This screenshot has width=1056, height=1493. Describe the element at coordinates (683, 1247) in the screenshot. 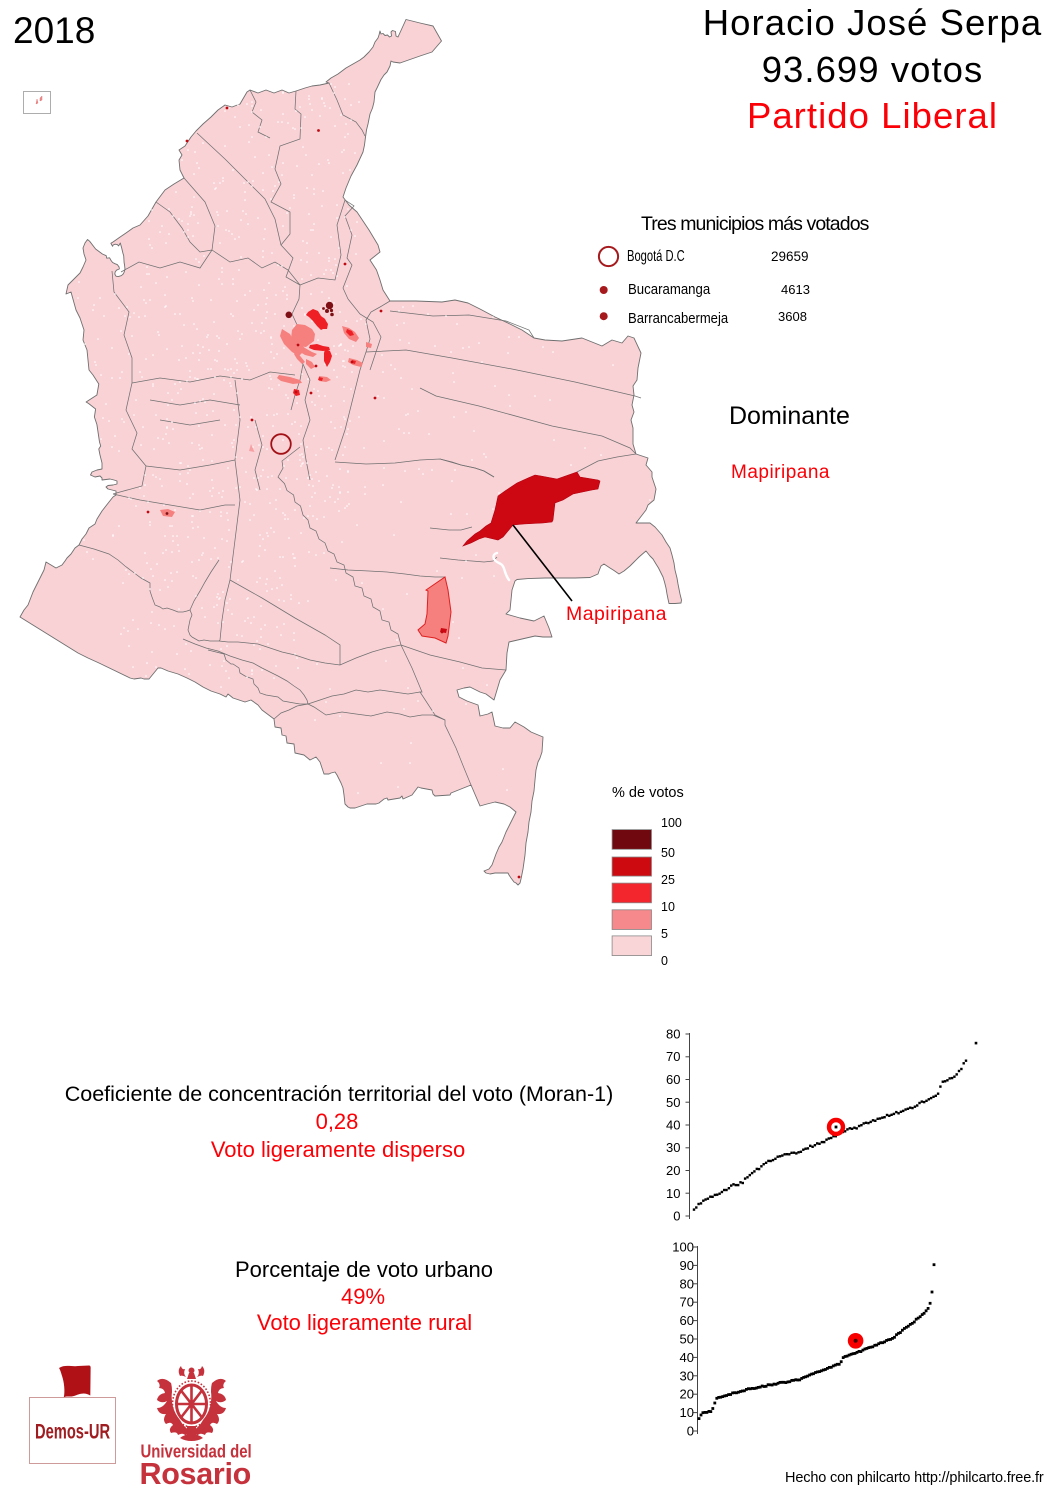

I see `svg-text: 100` at that location.